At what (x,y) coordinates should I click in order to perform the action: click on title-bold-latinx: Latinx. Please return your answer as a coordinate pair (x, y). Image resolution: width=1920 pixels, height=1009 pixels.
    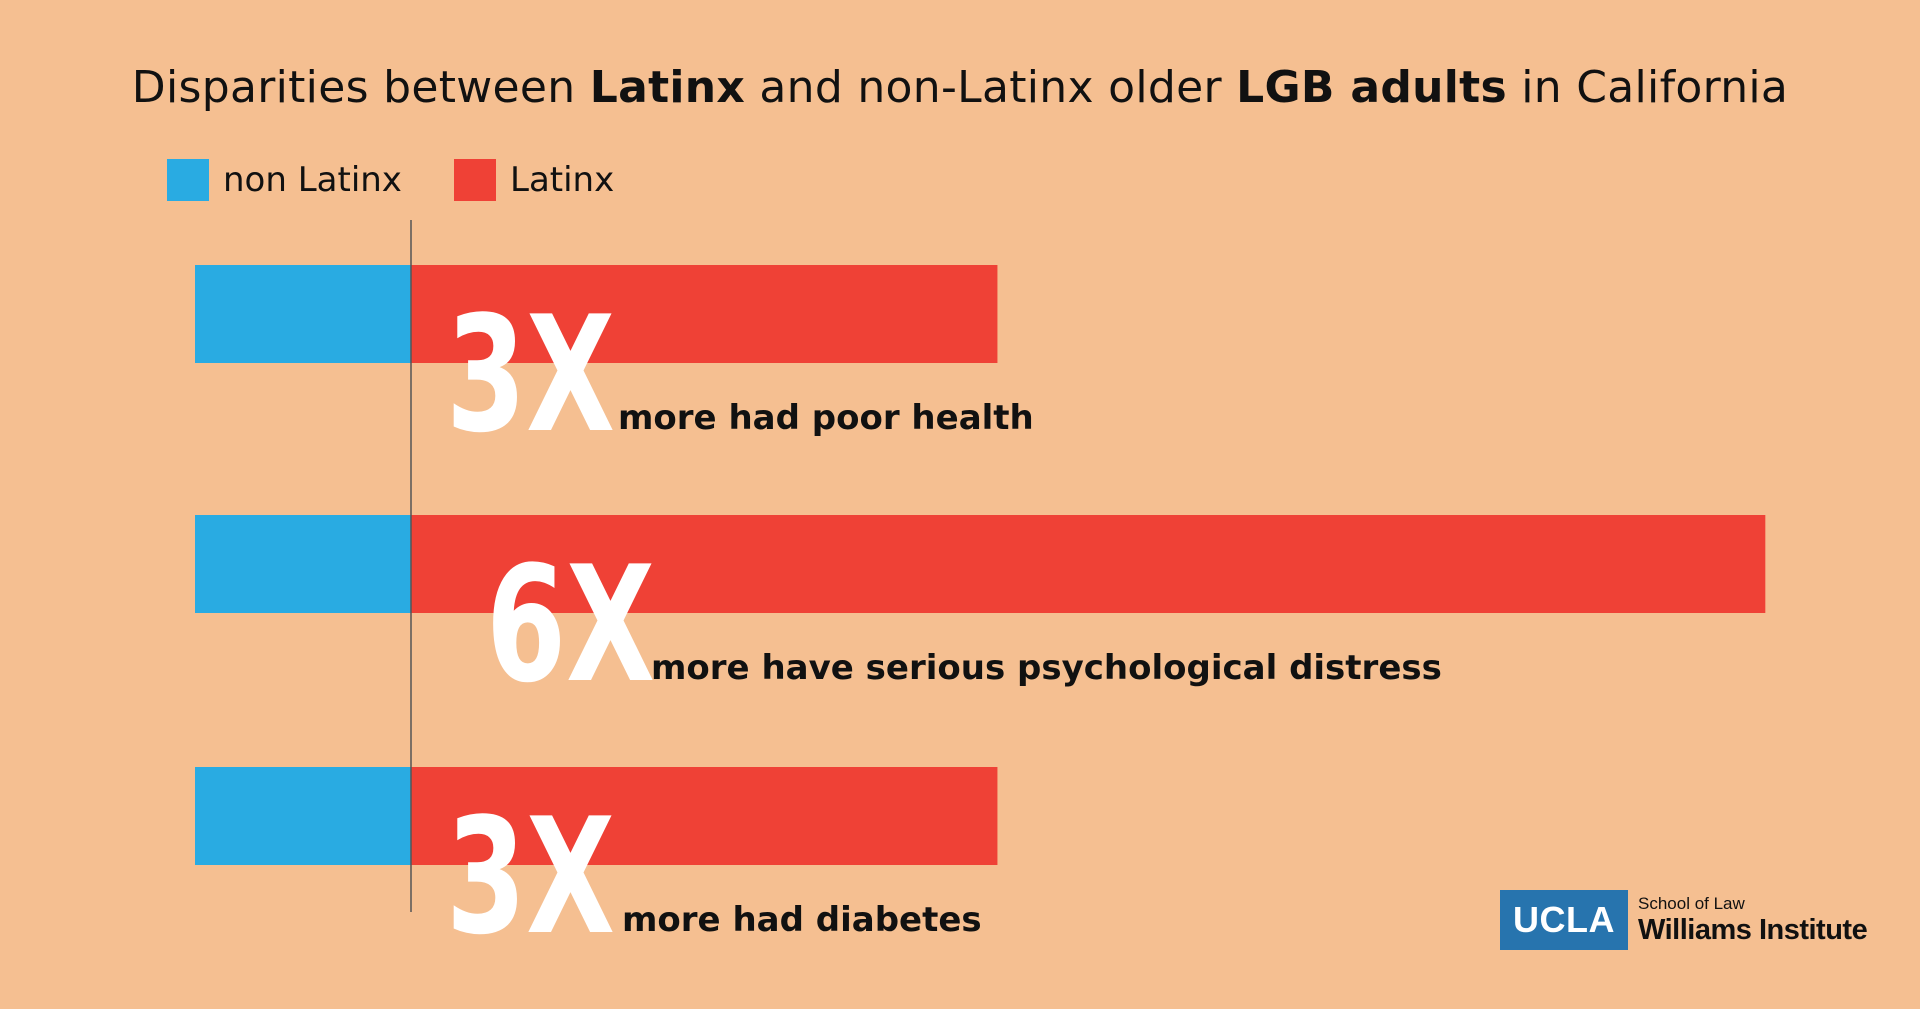
    Looking at the image, I should click on (667, 87).